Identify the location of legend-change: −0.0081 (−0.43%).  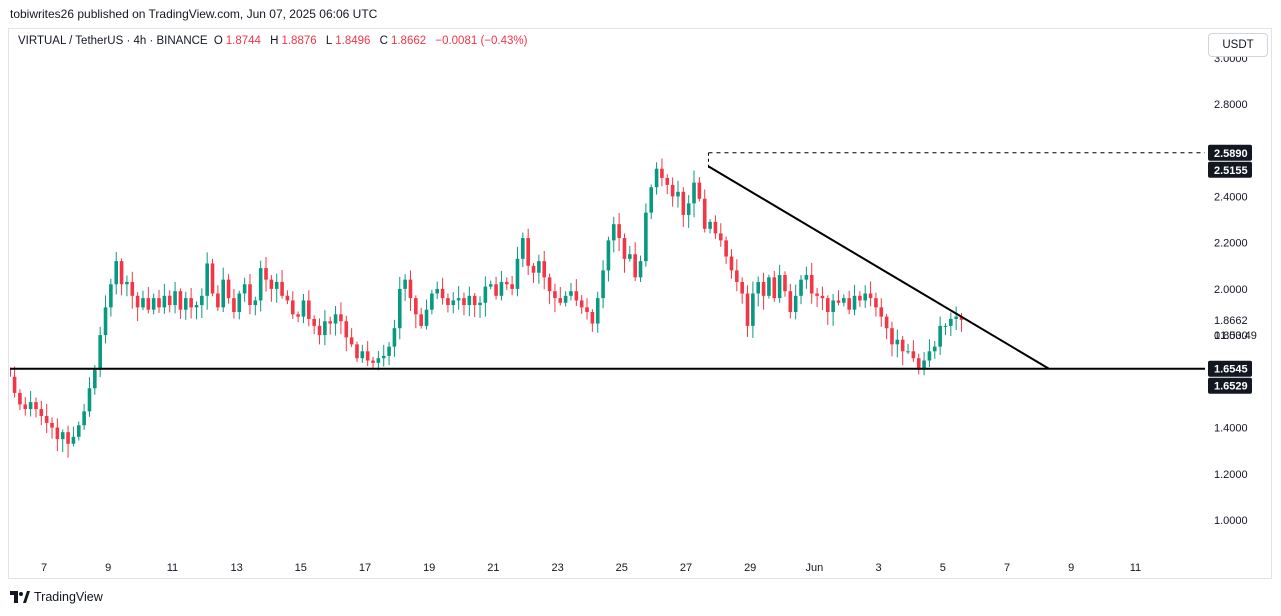
(481, 41).